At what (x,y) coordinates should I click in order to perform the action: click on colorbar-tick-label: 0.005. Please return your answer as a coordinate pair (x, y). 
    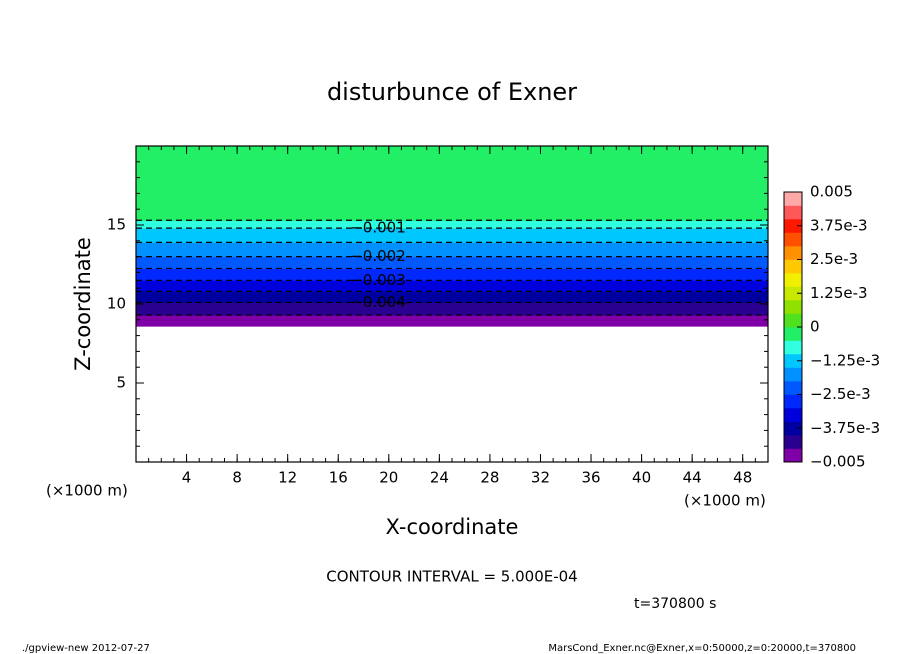
    Looking at the image, I should click on (831, 192).